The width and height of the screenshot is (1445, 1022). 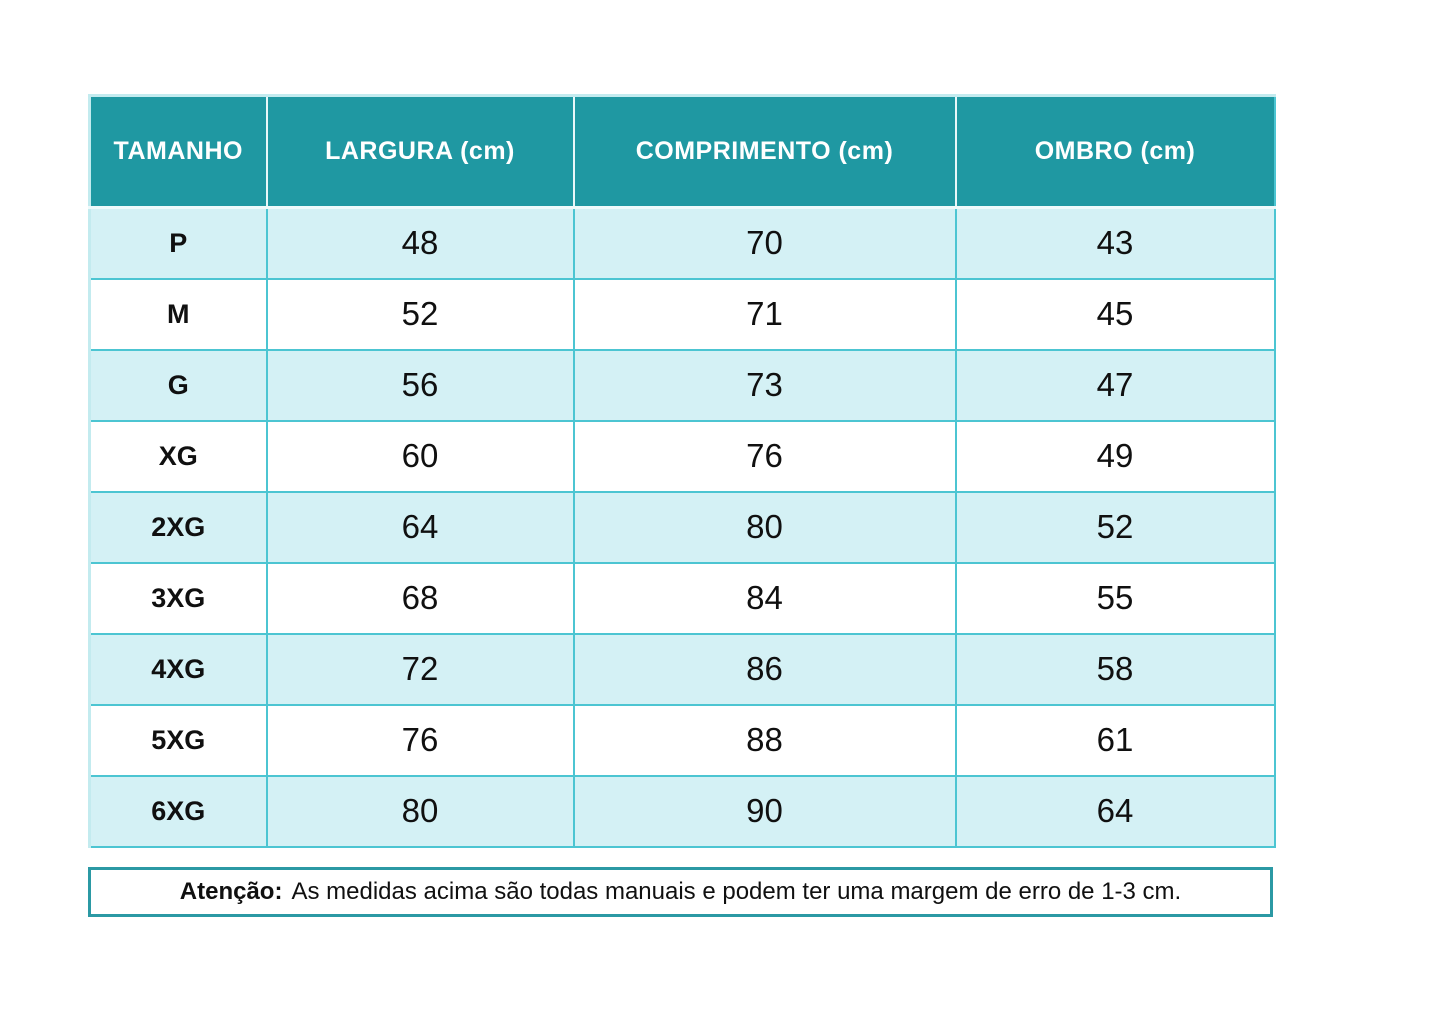 I want to click on table-row: 5XG 76 88 61, so click(x=682, y=740).